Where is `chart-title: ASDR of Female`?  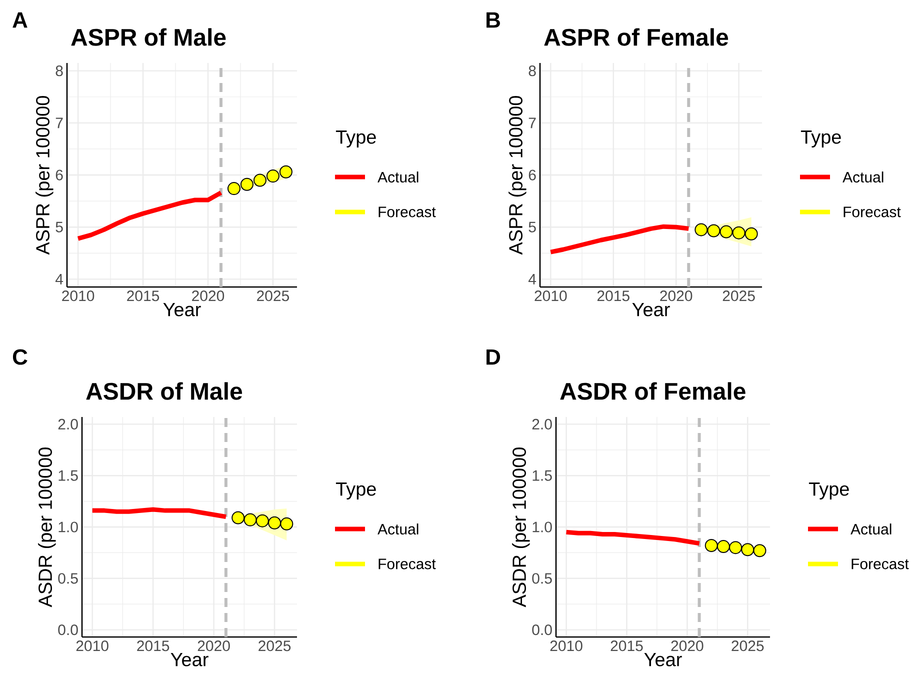
chart-title: ASDR of Female is located at coordinates (653, 391).